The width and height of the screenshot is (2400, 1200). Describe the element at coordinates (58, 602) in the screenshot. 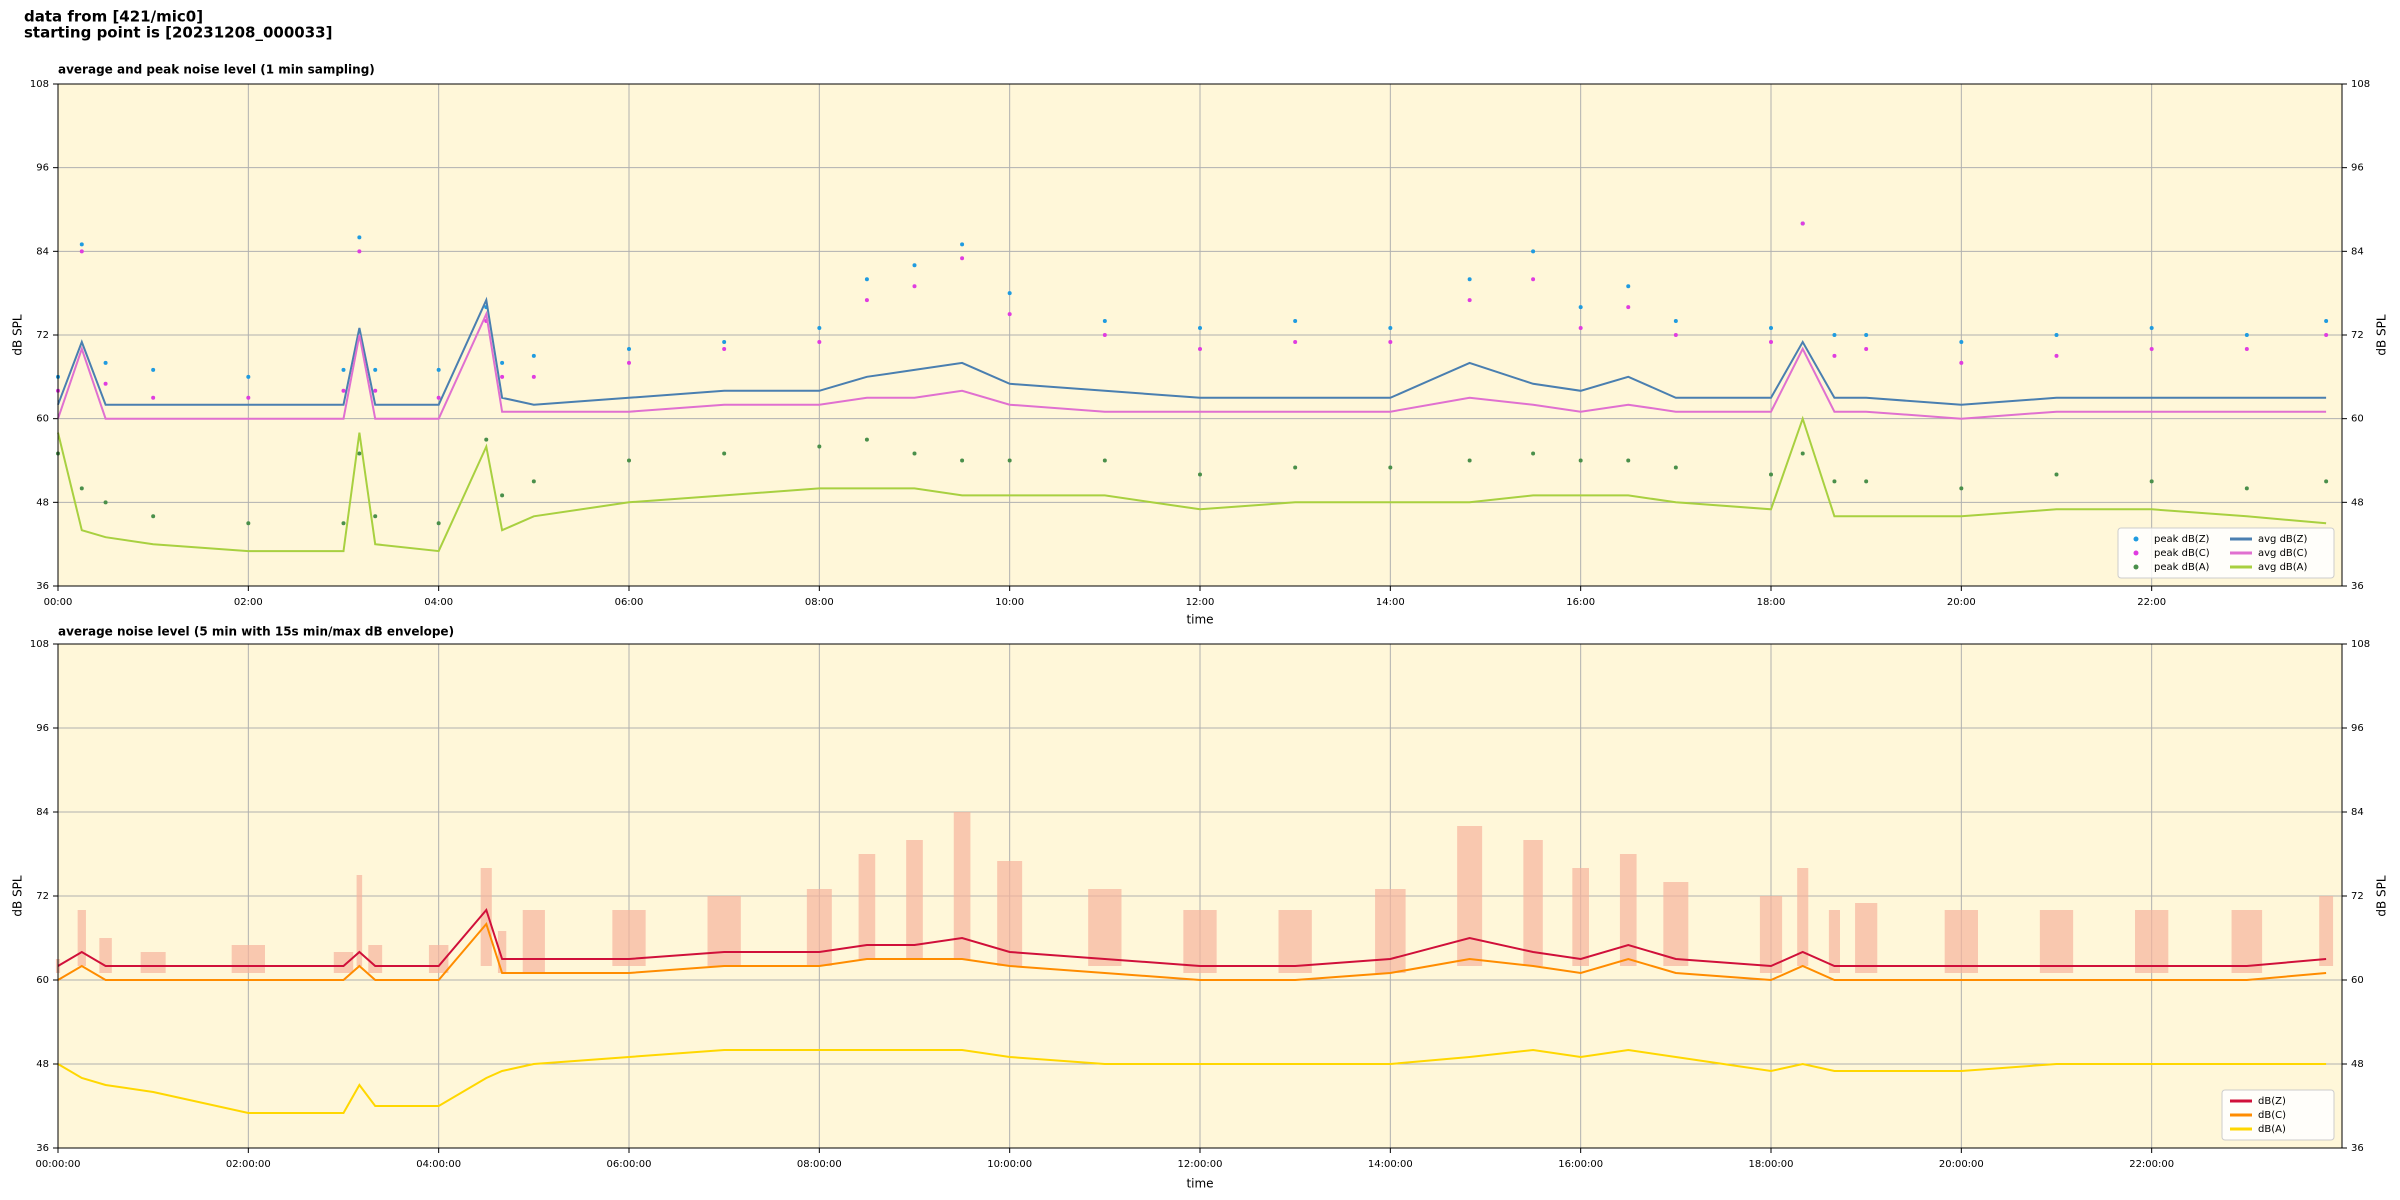

I see `x-tick-label: 00:00` at that location.